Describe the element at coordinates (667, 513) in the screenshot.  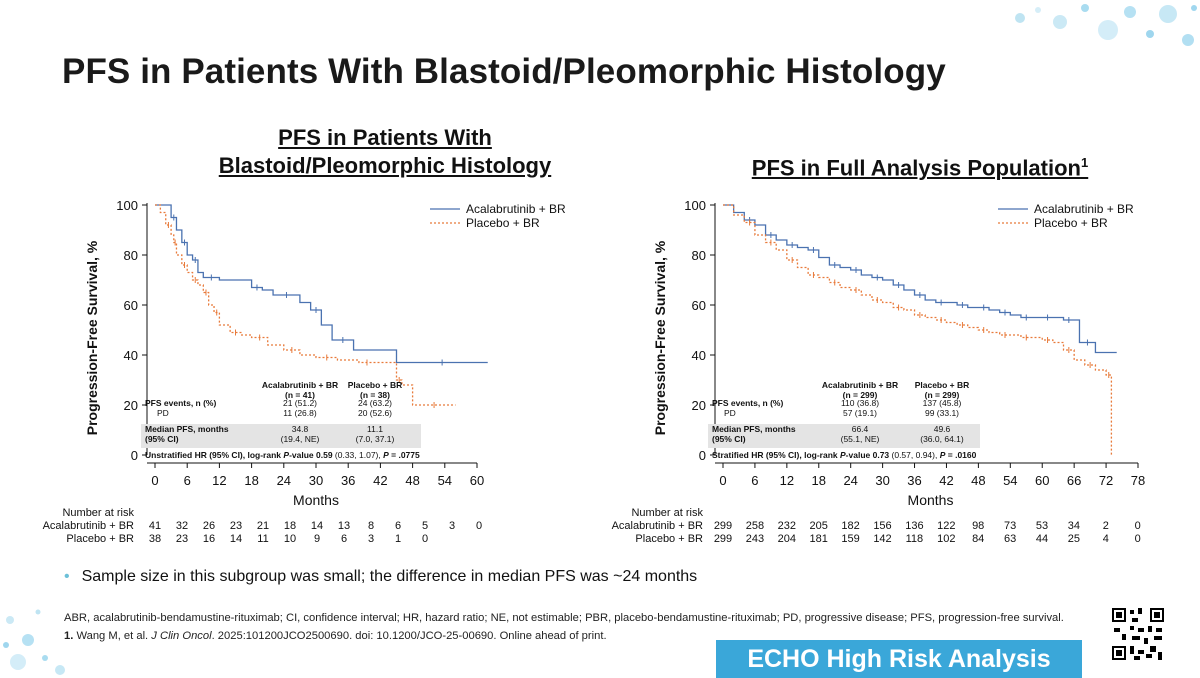
I see `km2-risk-header: Number at risk` at that location.